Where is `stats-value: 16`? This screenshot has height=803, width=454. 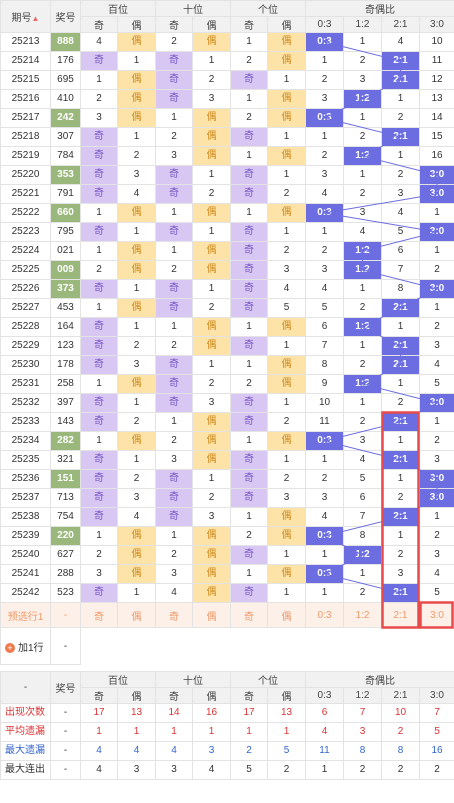
stats-value: 16 is located at coordinates (436, 751).